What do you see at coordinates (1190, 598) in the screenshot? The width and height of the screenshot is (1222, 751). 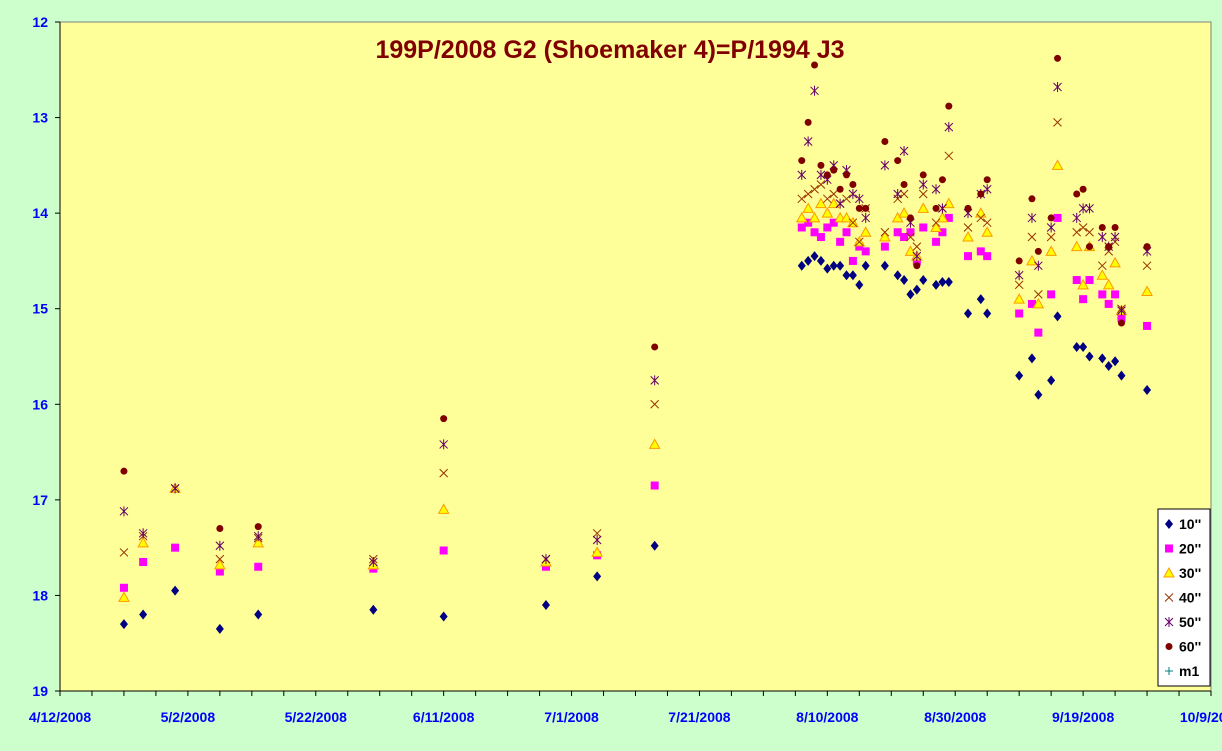 I see `legend-label: 40''` at bounding box center [1190, 598].